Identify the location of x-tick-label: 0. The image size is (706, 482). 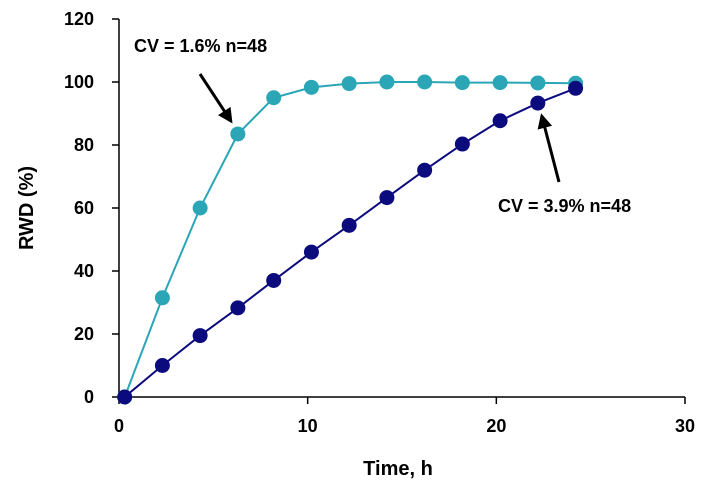
(119, 426).